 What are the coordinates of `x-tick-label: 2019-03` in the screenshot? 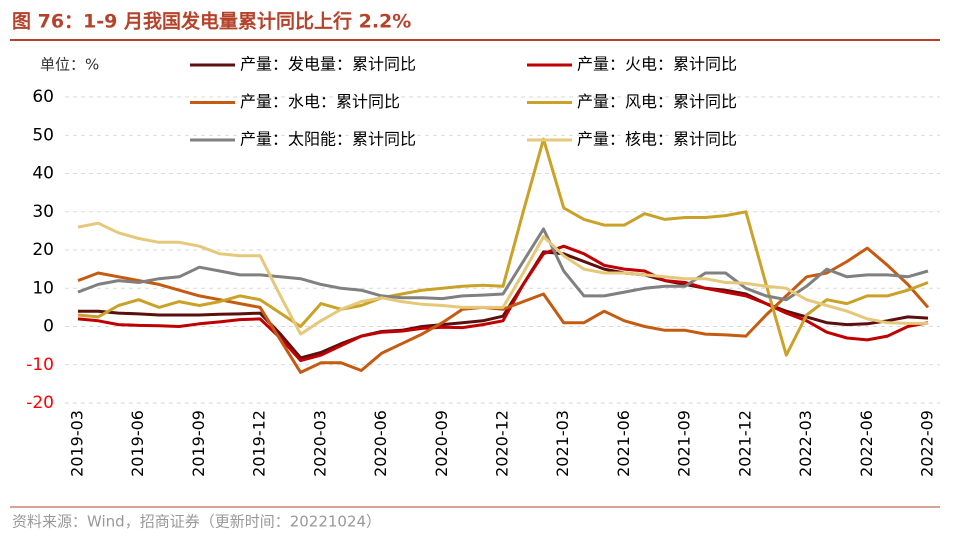 It's located at (77, 443).